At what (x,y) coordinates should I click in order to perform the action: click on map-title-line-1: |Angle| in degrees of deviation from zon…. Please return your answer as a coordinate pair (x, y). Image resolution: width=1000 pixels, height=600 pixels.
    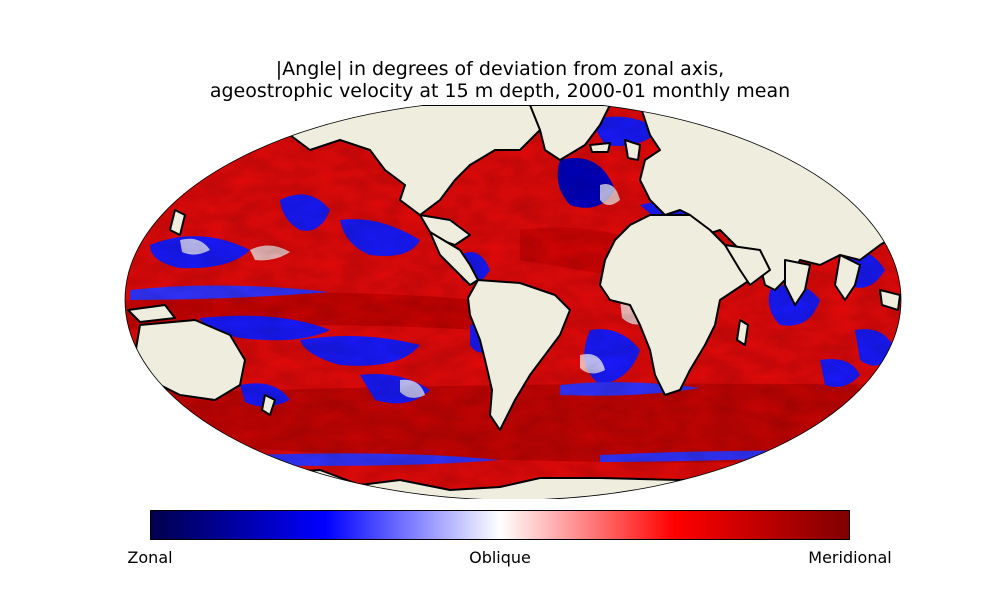
    Looking at the image, I should click on (500, 69).